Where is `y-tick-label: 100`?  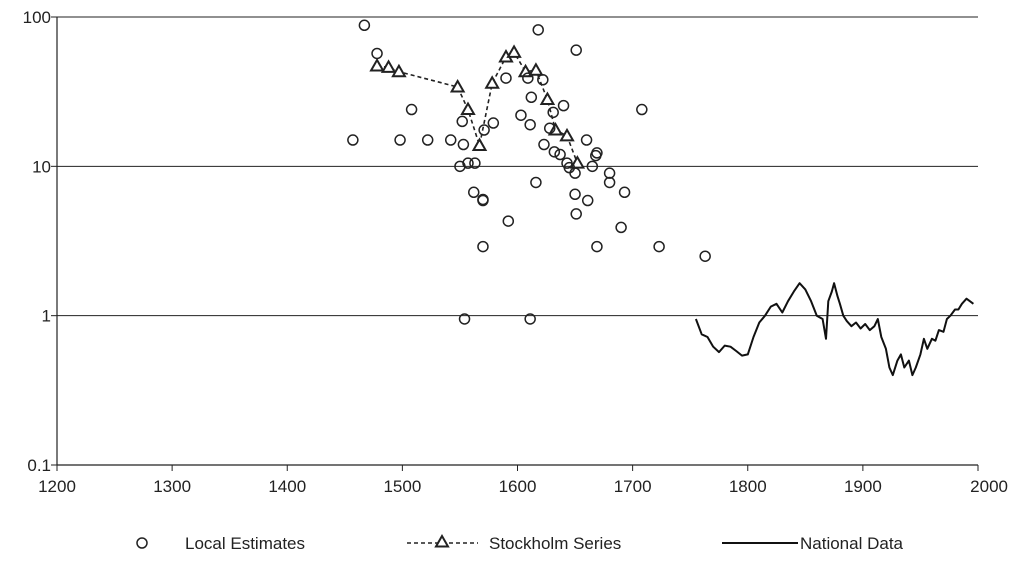 y-tick-label: 100 is located at coordinates (37, 17).